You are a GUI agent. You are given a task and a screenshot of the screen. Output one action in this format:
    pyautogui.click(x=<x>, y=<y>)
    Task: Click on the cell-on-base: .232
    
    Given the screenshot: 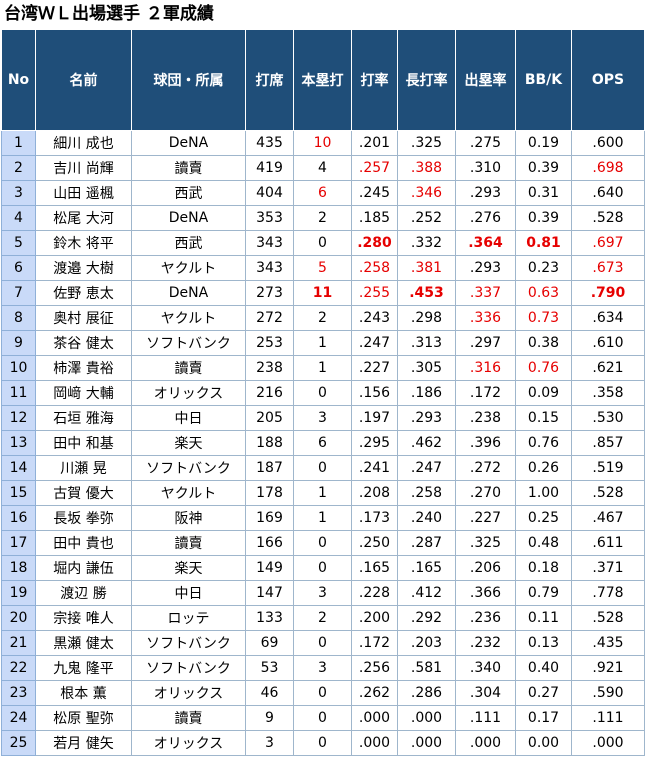 What is the action you would take?
    pyautogui.click(x=485, y=643)
    